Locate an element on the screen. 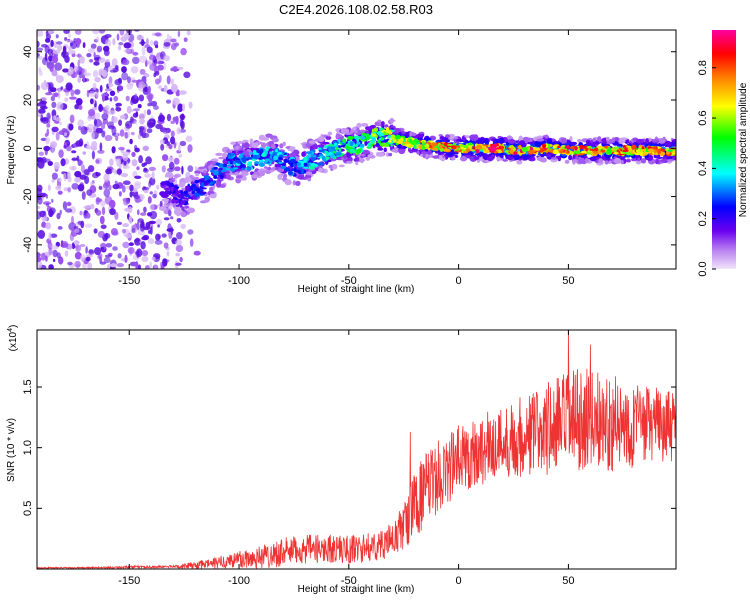 This screenshot has height=600, width=750. y-tick-label: -40 is located at coordinates (28, 245).